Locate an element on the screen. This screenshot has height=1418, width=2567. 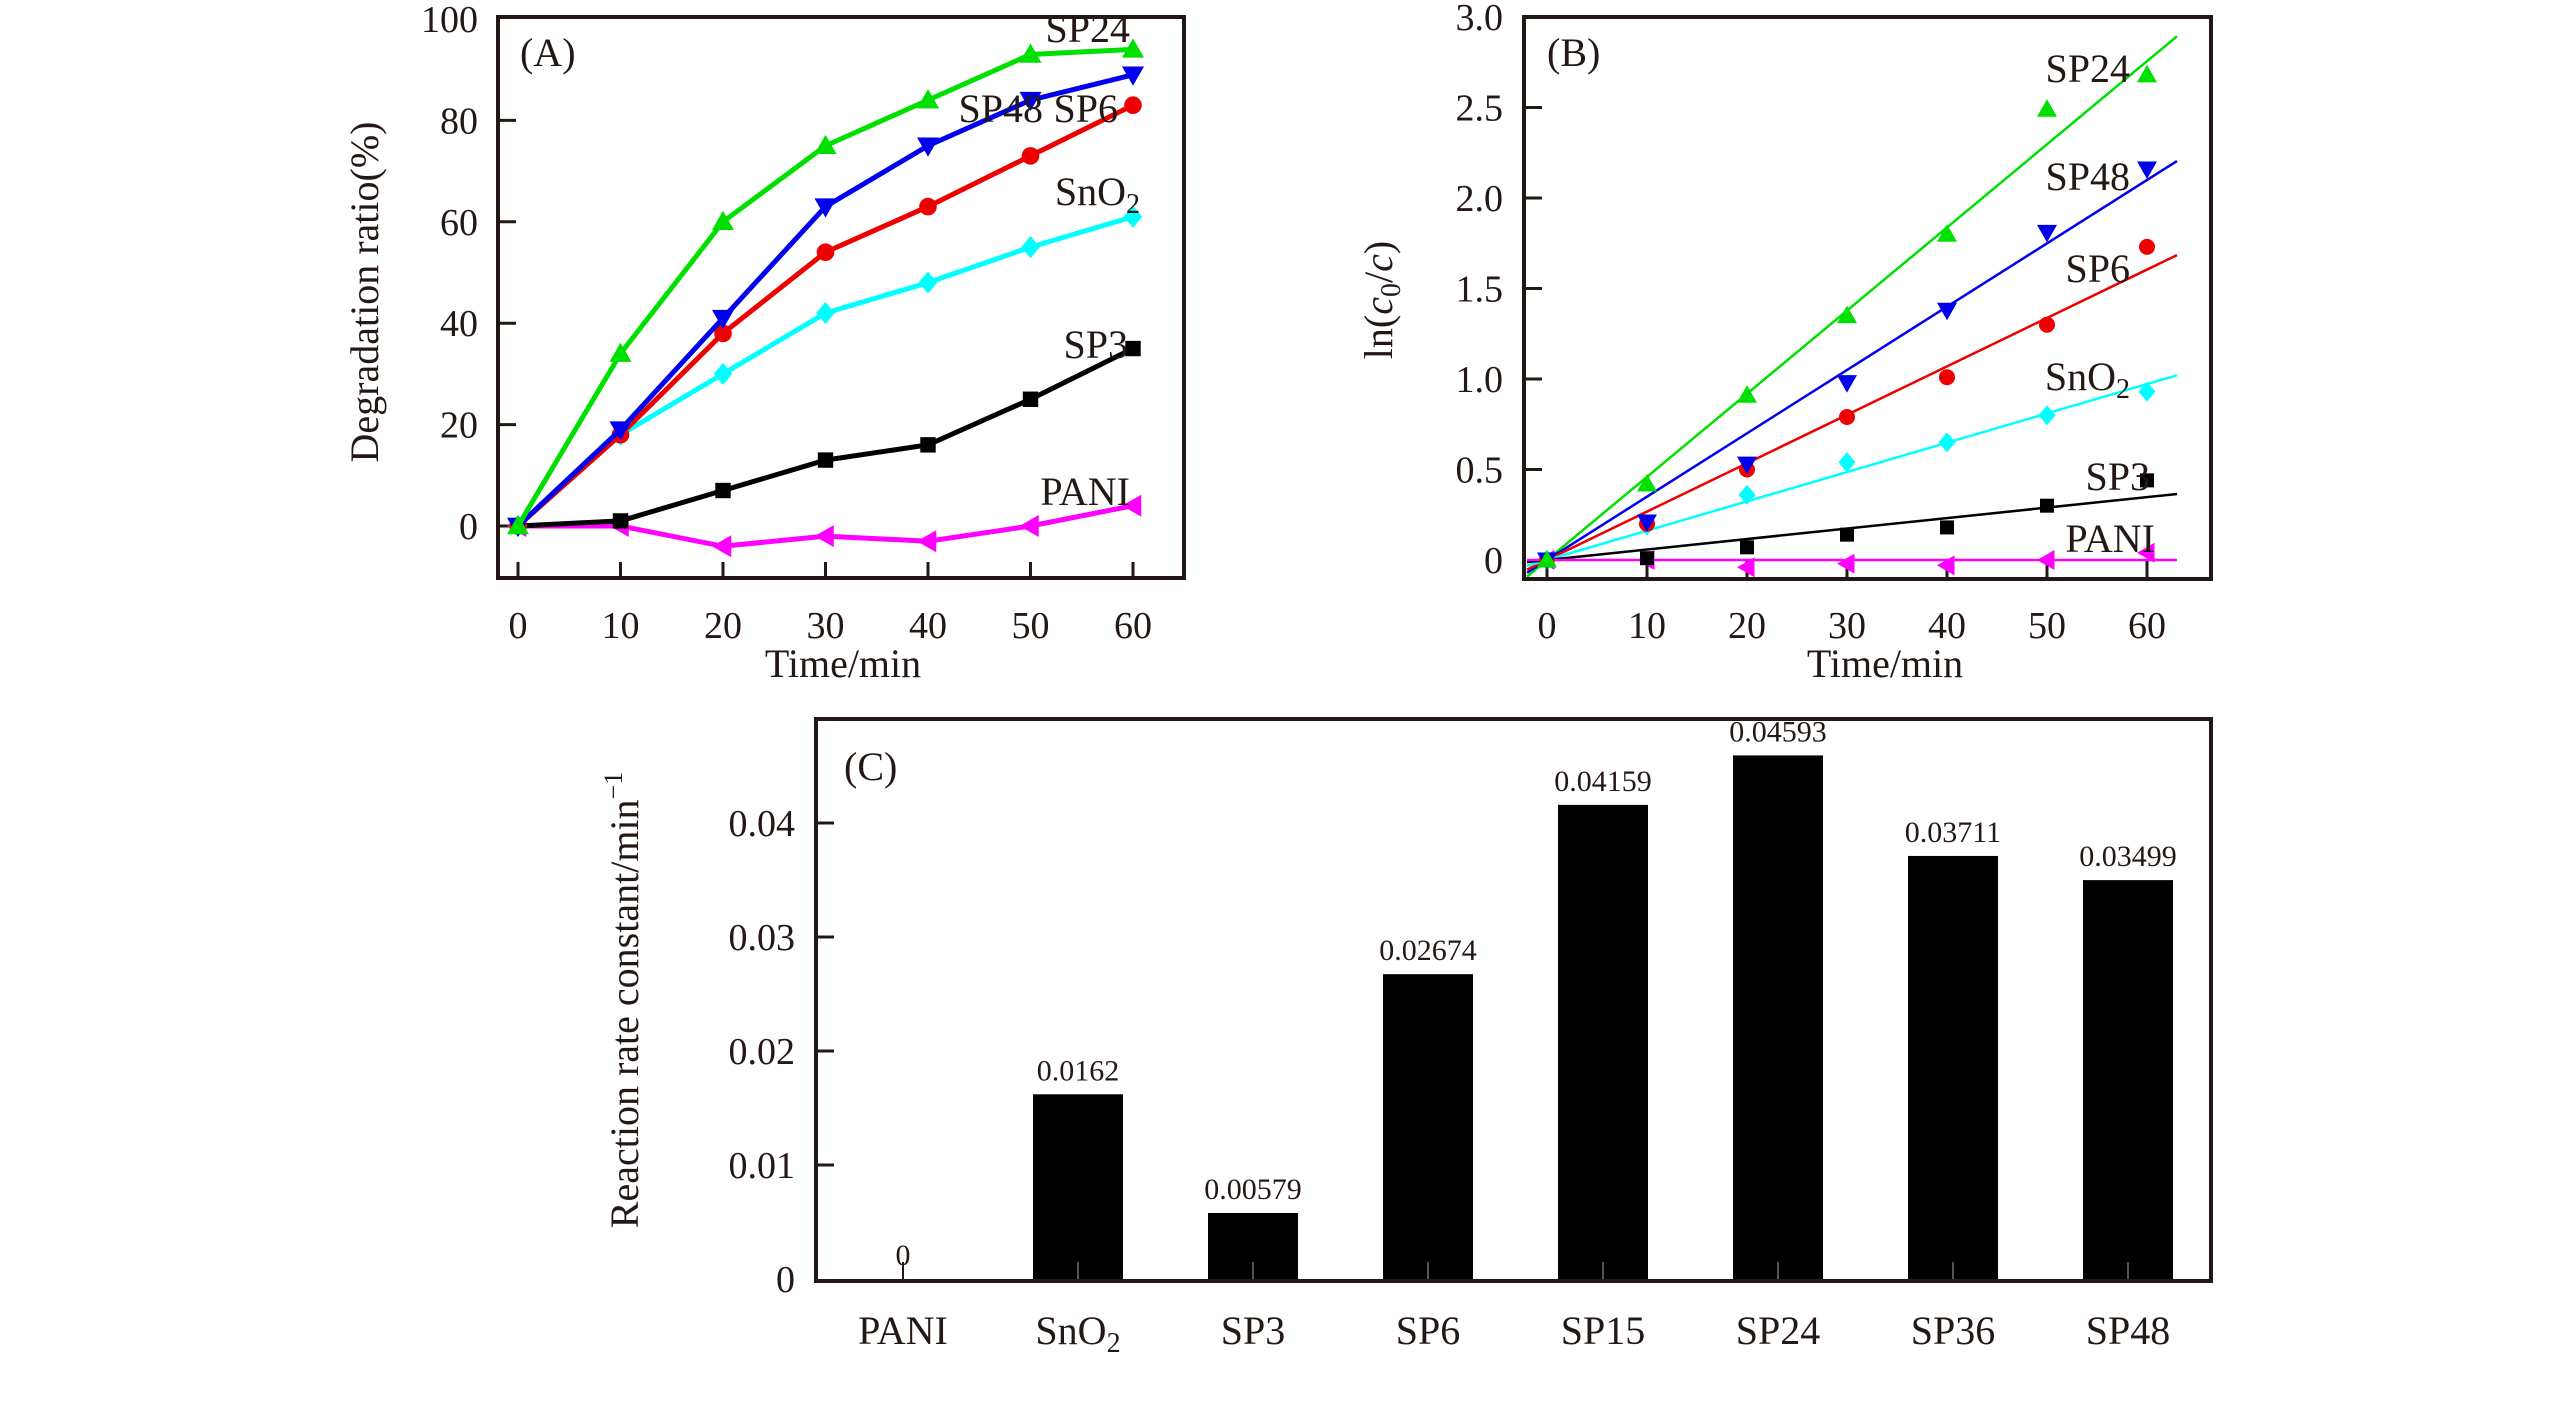
x-tick-label: 20 is located at coordinates (723, 626).